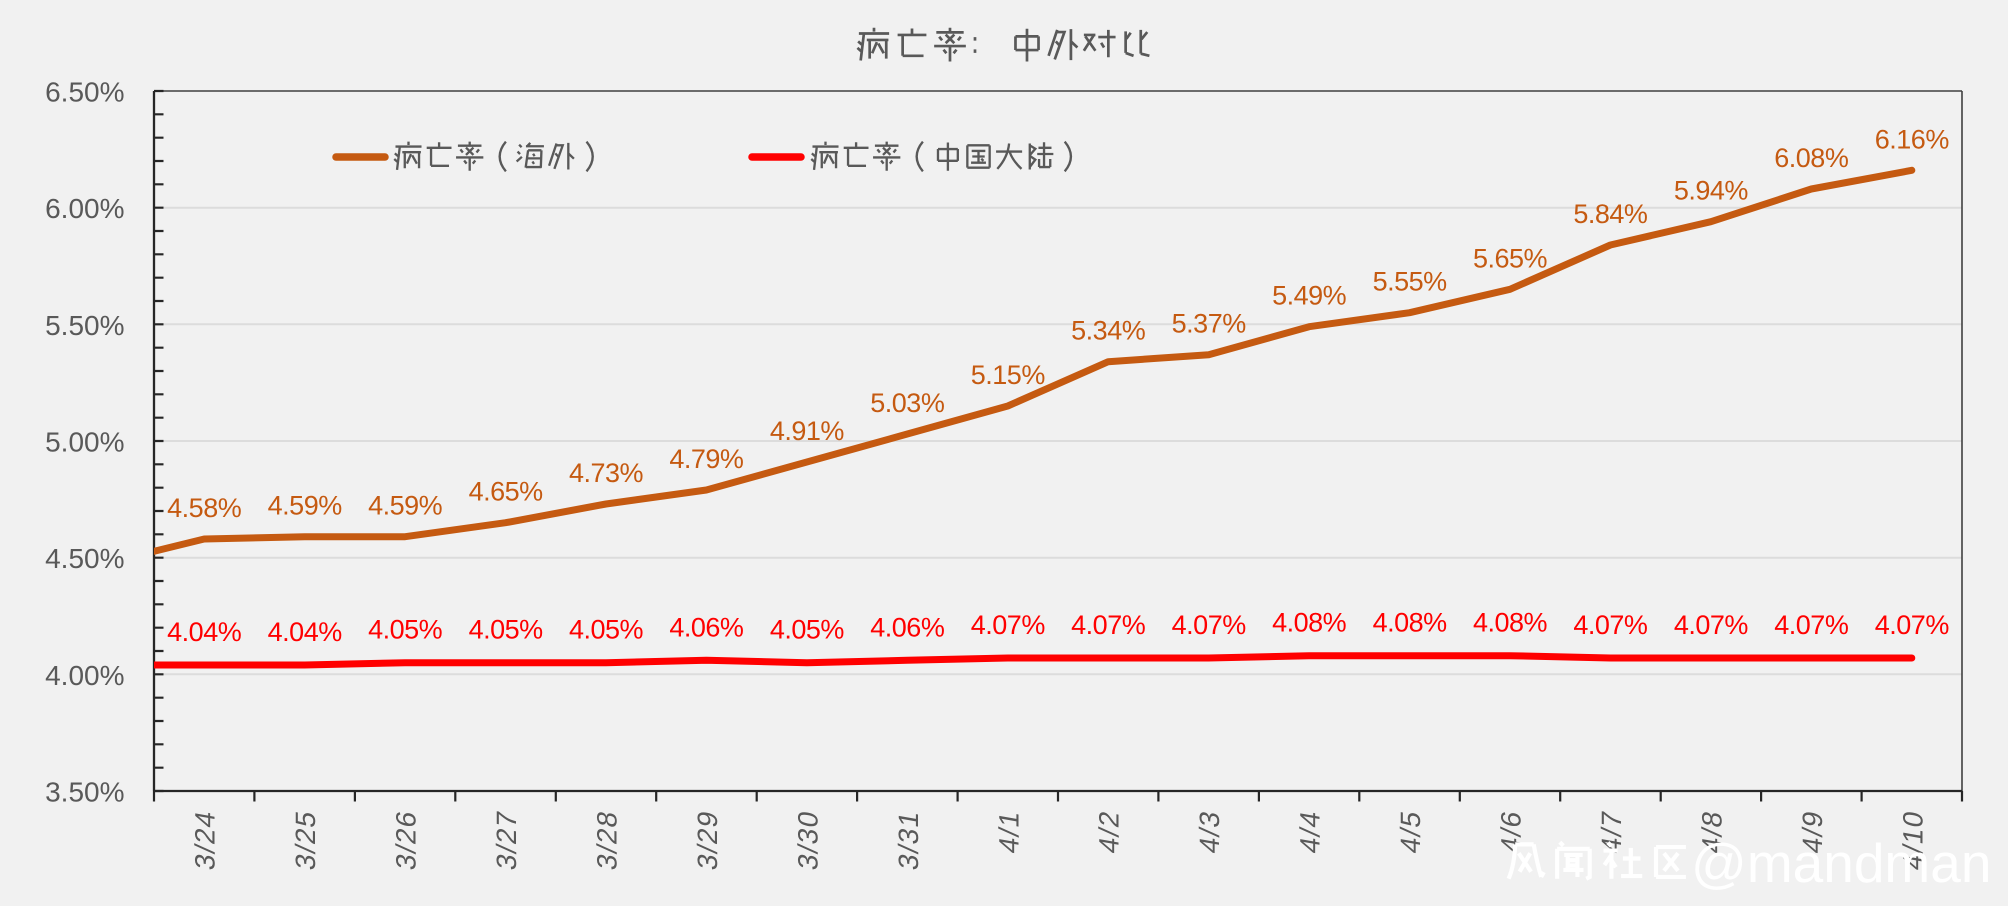 Image resolution: width=2008 pixels, height=906 pixels. Describe the element at coordinates (1610, 214) in the screenshot. I see `svg-text: 5.84%` at that location.